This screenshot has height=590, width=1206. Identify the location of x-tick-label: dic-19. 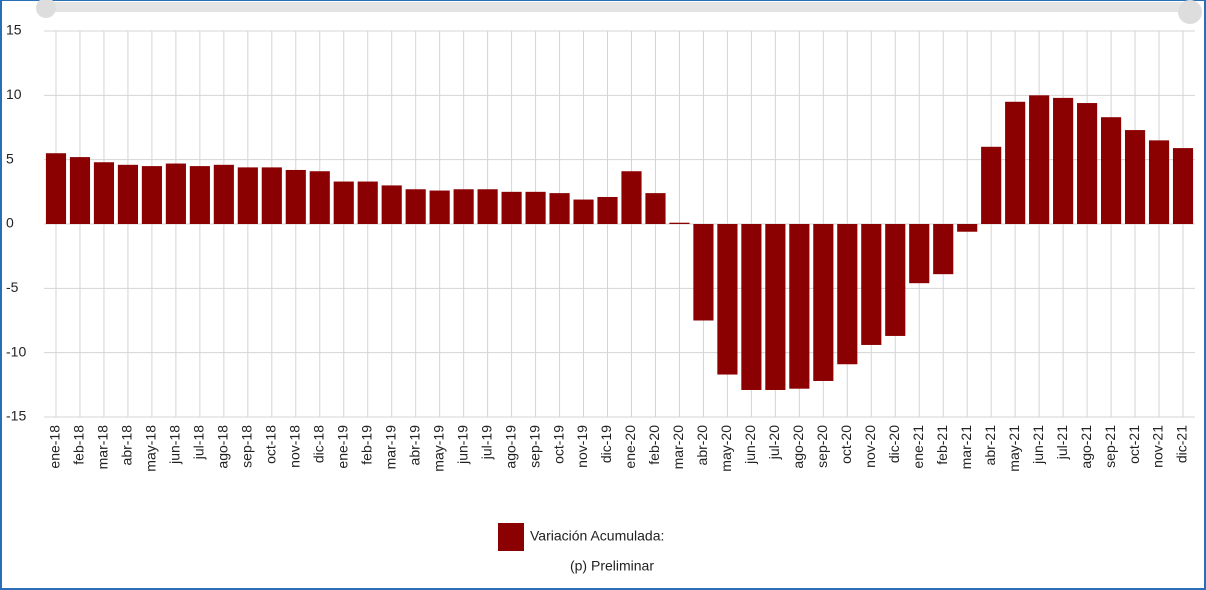
(606, 444).